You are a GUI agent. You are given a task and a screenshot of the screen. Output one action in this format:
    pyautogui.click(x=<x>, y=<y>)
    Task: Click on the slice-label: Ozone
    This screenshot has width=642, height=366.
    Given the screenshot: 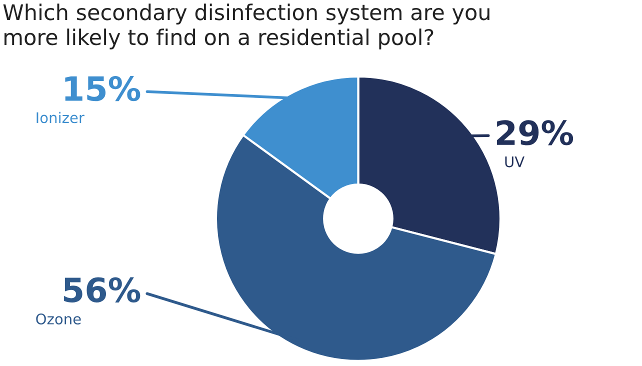 What is the action you would take?
    pyautogui.click(x=58, y=318)
    